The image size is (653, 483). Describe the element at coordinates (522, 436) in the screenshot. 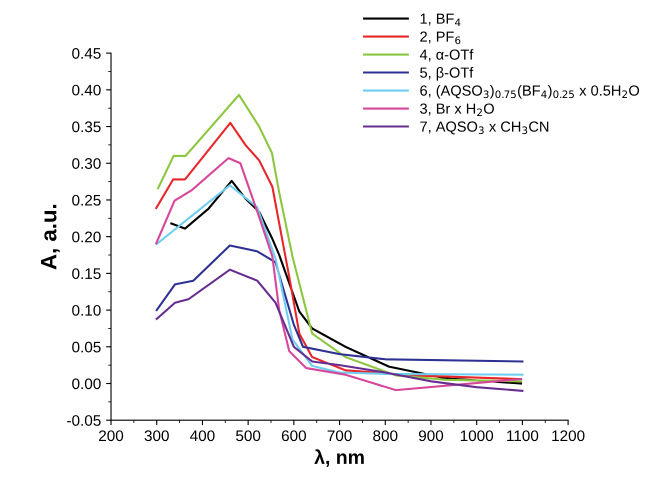

I see `x-tick-label: 1100` at that location.